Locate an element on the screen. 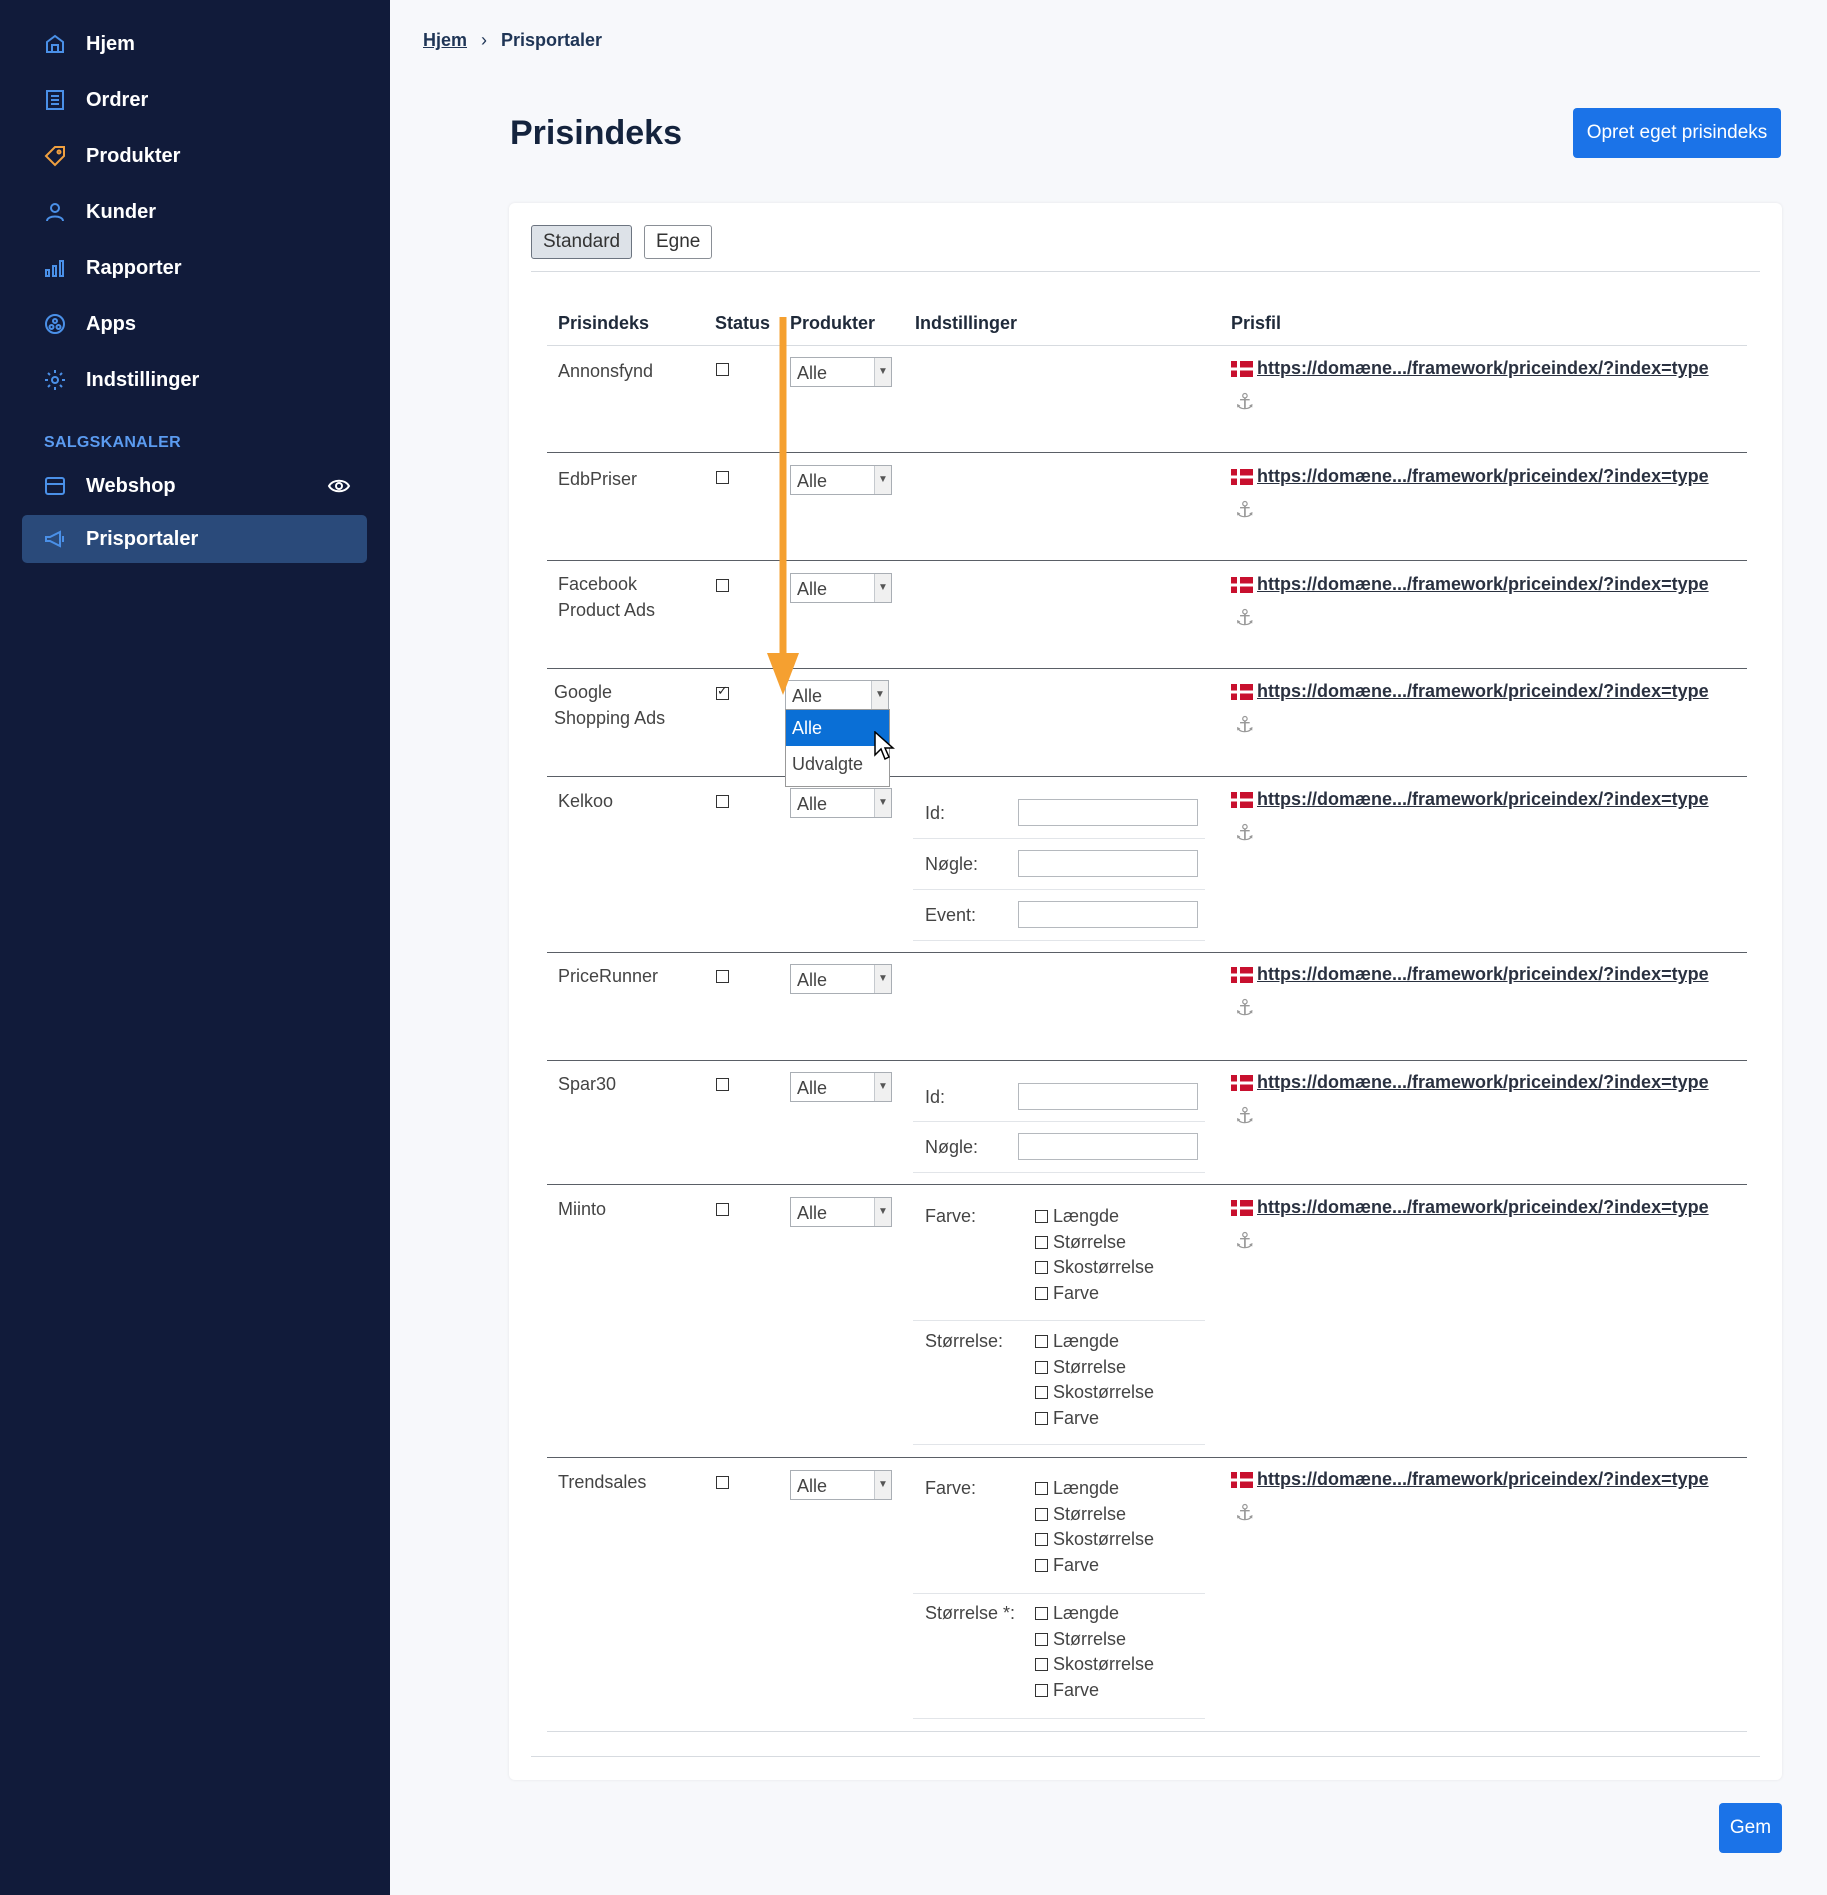  nav-item-prisportaler: Prisportaler is located at coordinates (194, 539).